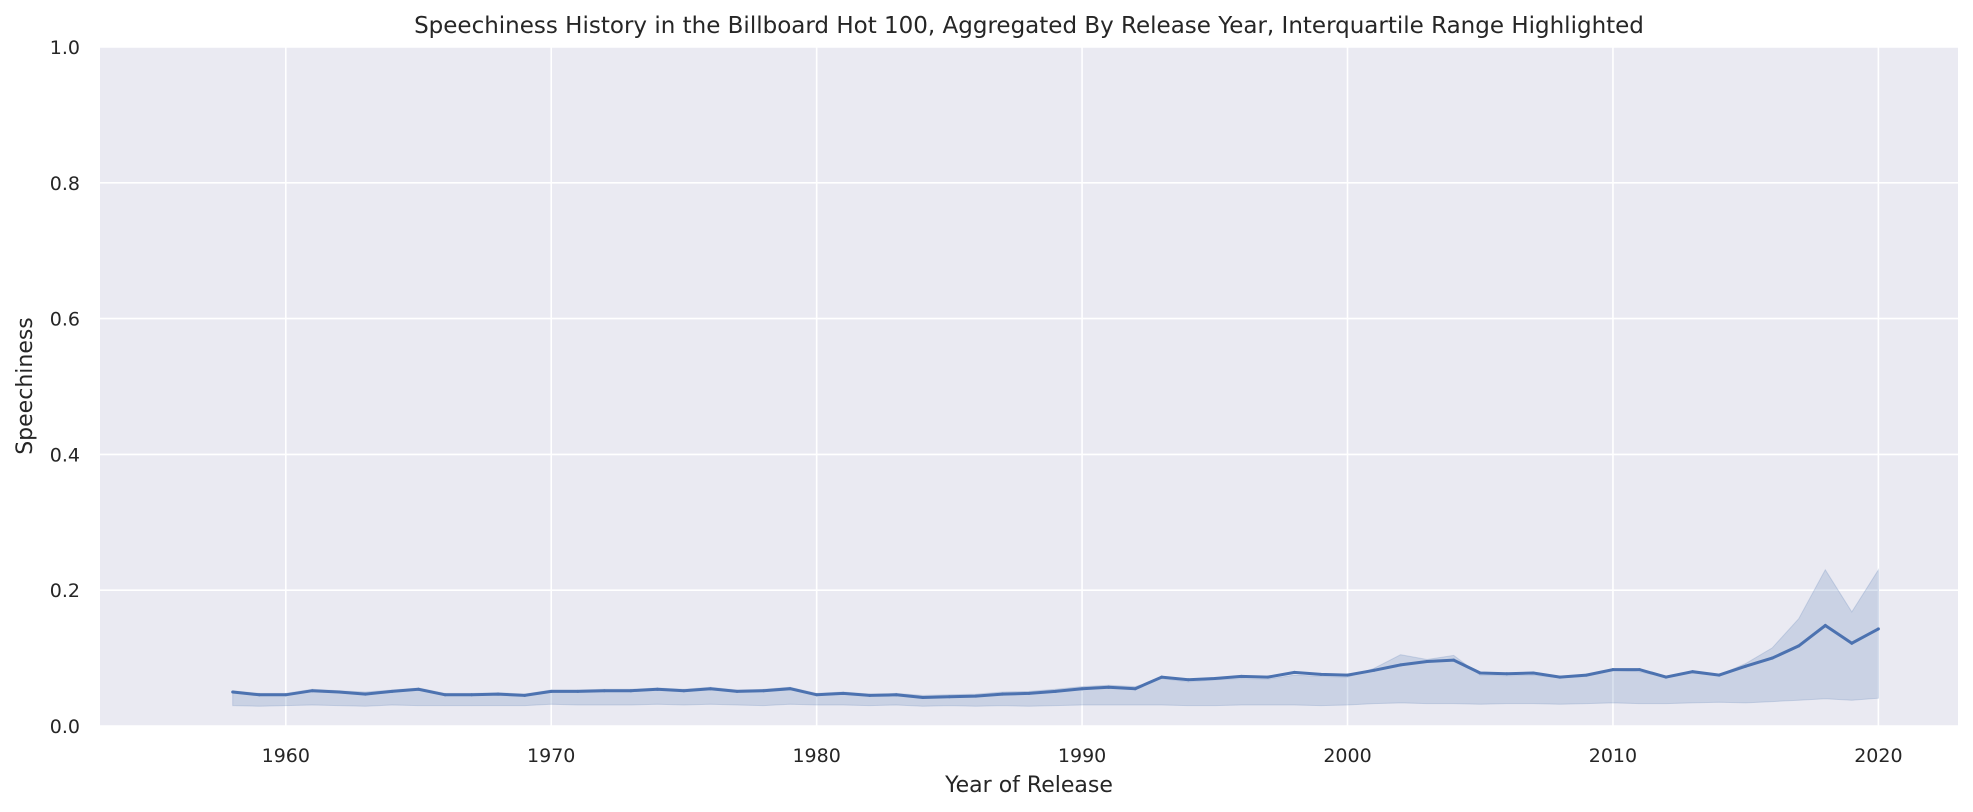 This screenshot has width=1973, height=812. Describe the element at coordinates (65, 184) in the screenshot. I see `y-tick-label: 0.8` at that location.